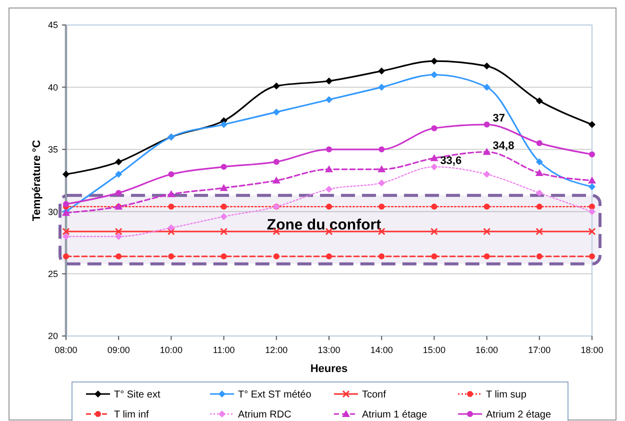 The image size is (625, 421). I want to click on band-label: Zone du confort, so click(324, 225).